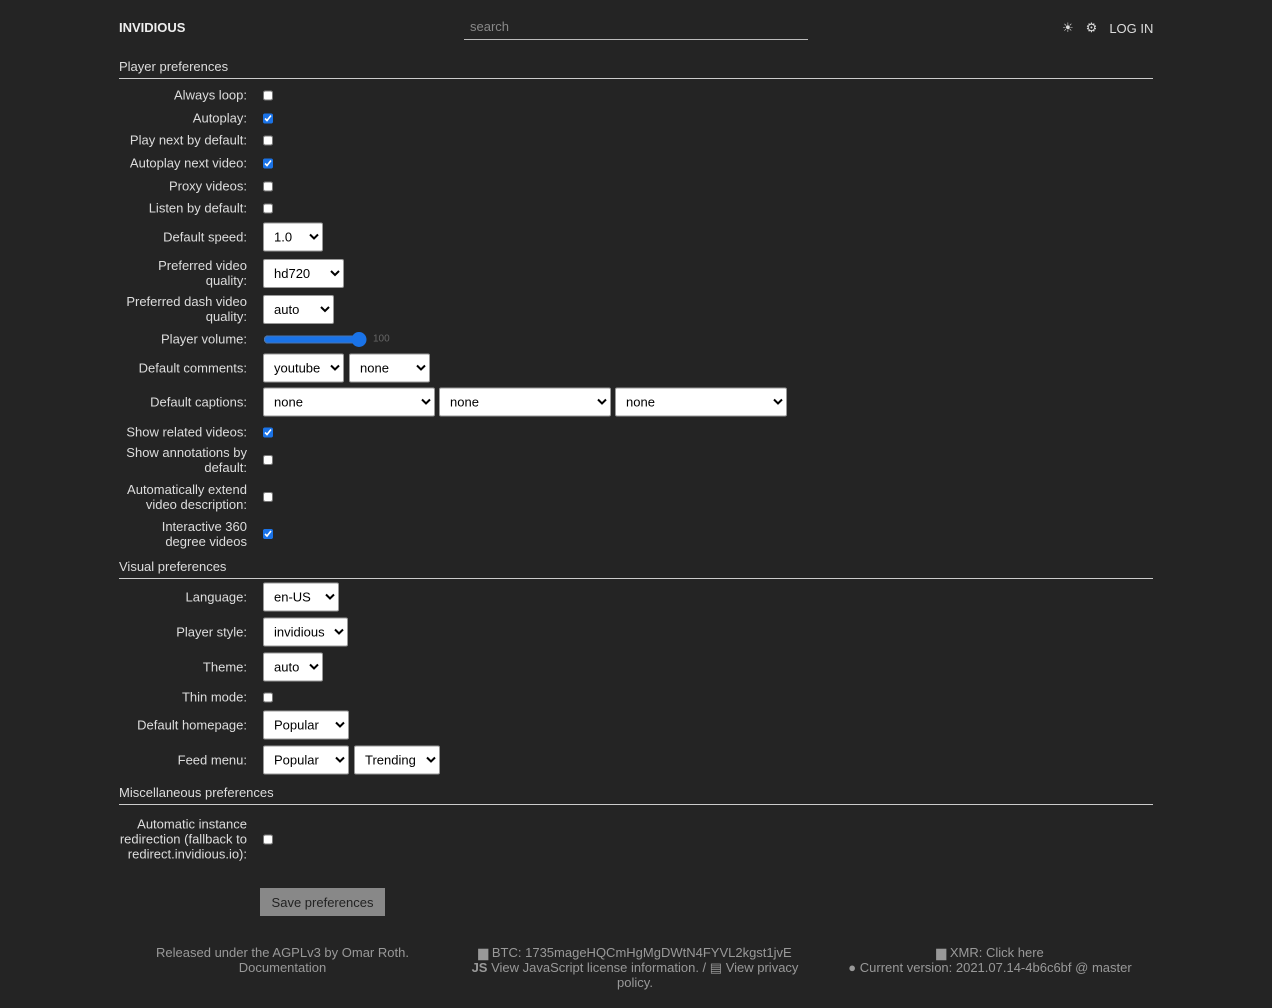 This screenshot has height=1008, width=1272. I want to click on captions-3-select: none, so click(701, 402).